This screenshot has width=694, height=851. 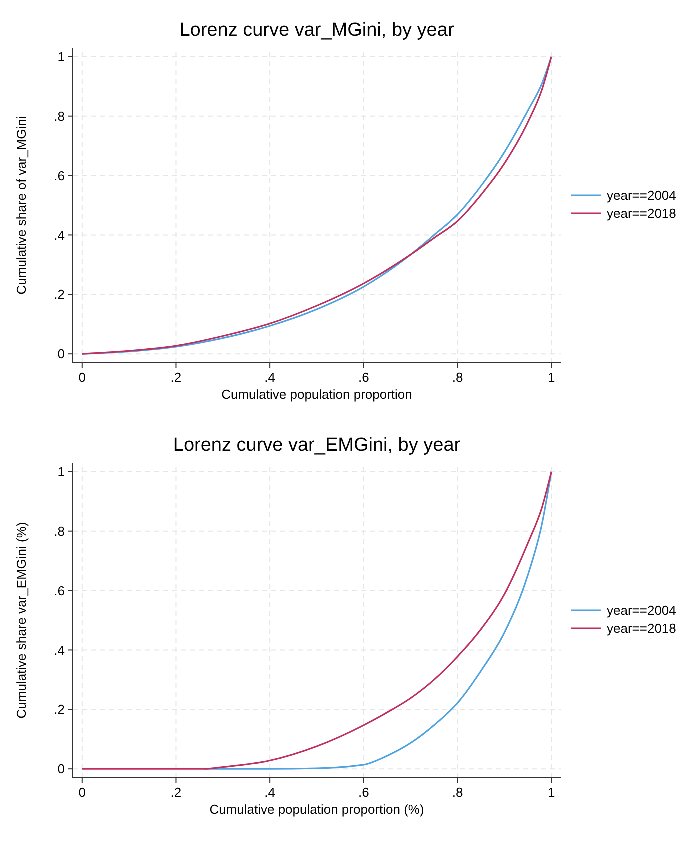 I want to click on y-axis-title: Cumulative share of var_MGini, so click(x=21, y=205).